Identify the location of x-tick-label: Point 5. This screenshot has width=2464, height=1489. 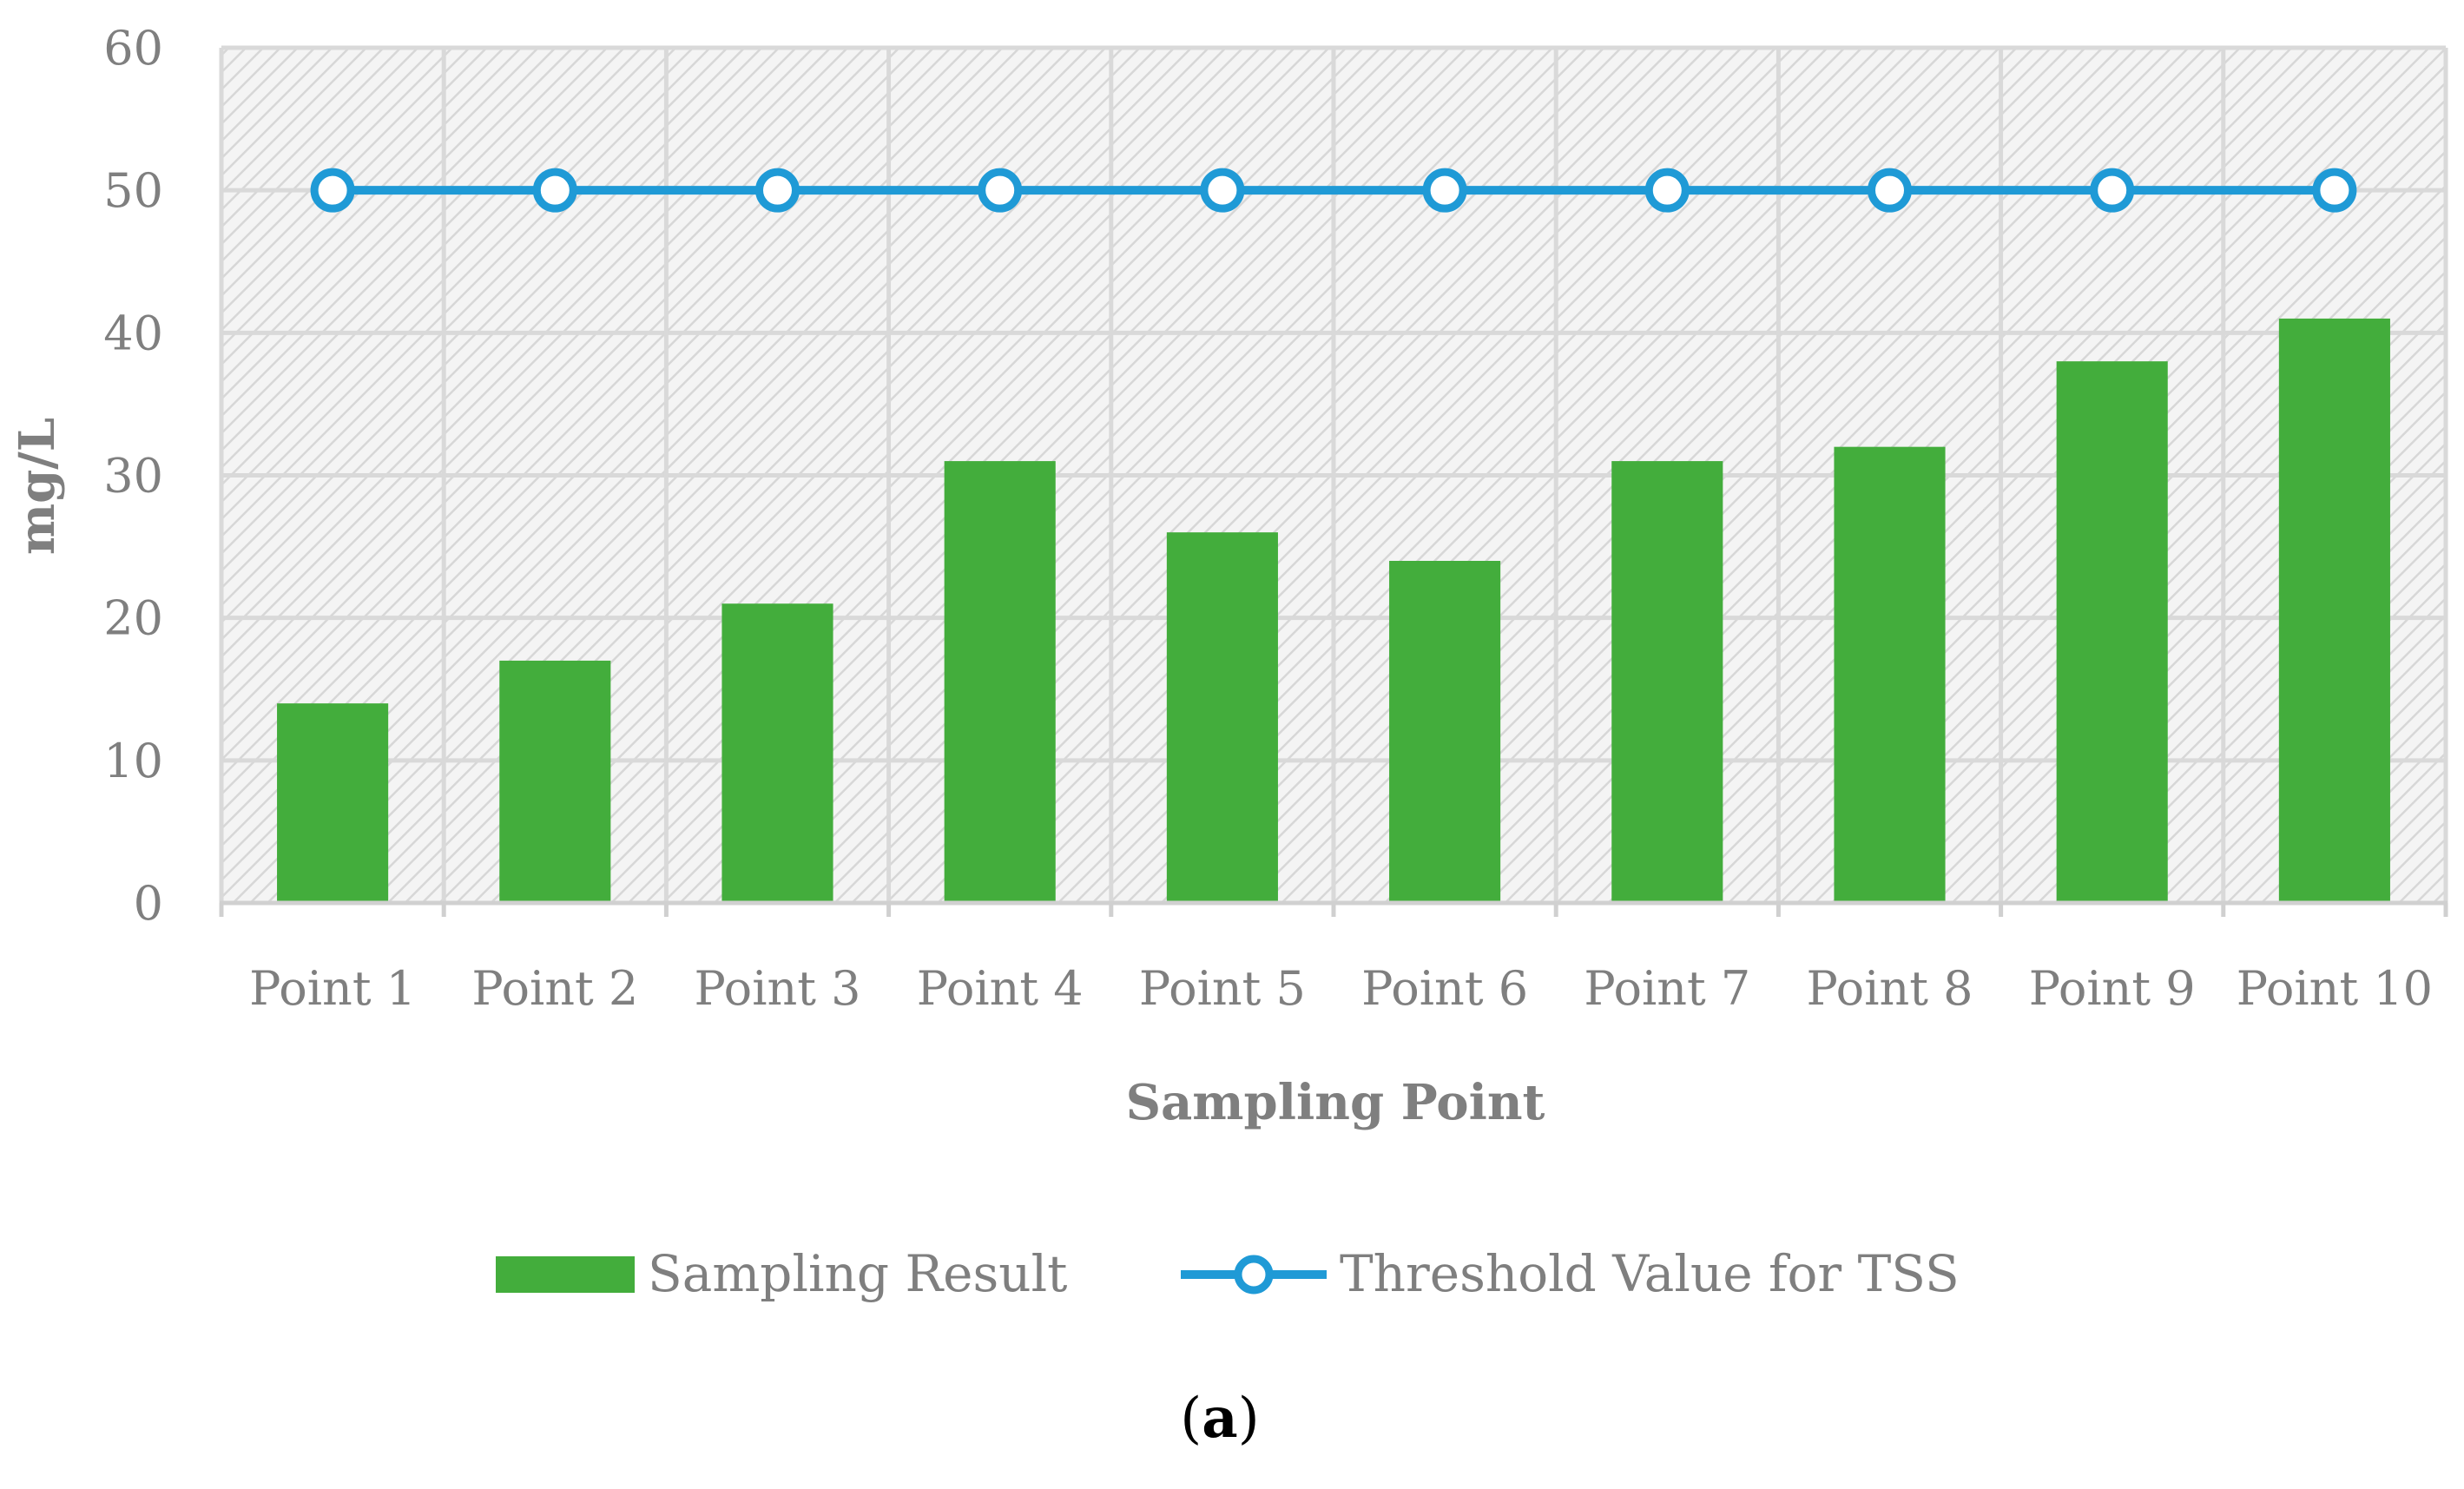
(1222, 988).